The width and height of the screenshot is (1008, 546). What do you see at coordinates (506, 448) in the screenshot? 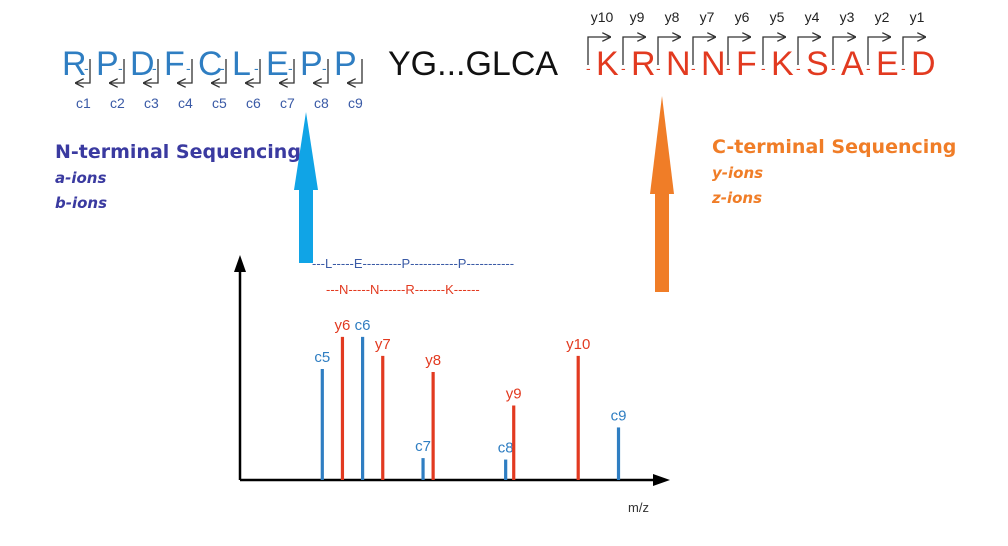
I see `peak-label-c8: c8` at bounding box center [506, 448].